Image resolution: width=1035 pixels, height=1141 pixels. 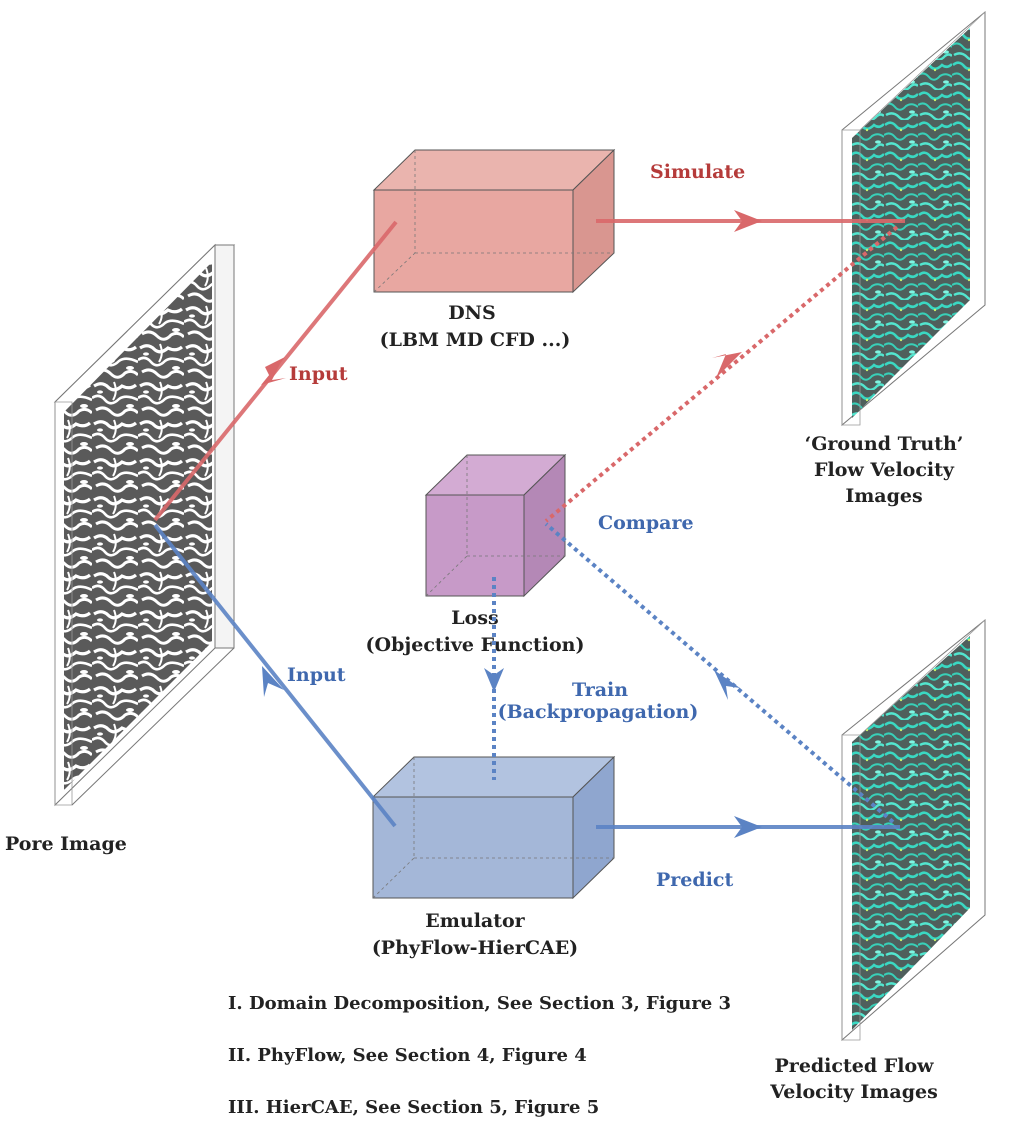 I want to click on predicted-label-line2: Velocity Images, so click(x=853, y=1092).